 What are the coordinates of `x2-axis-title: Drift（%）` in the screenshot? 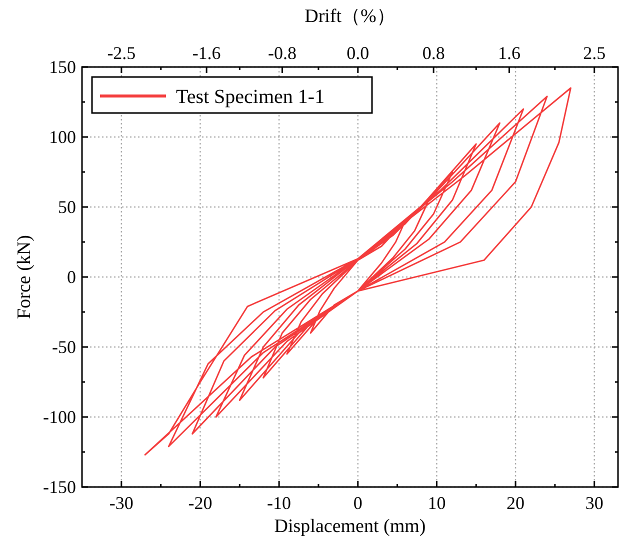 It's located at (350, 16).